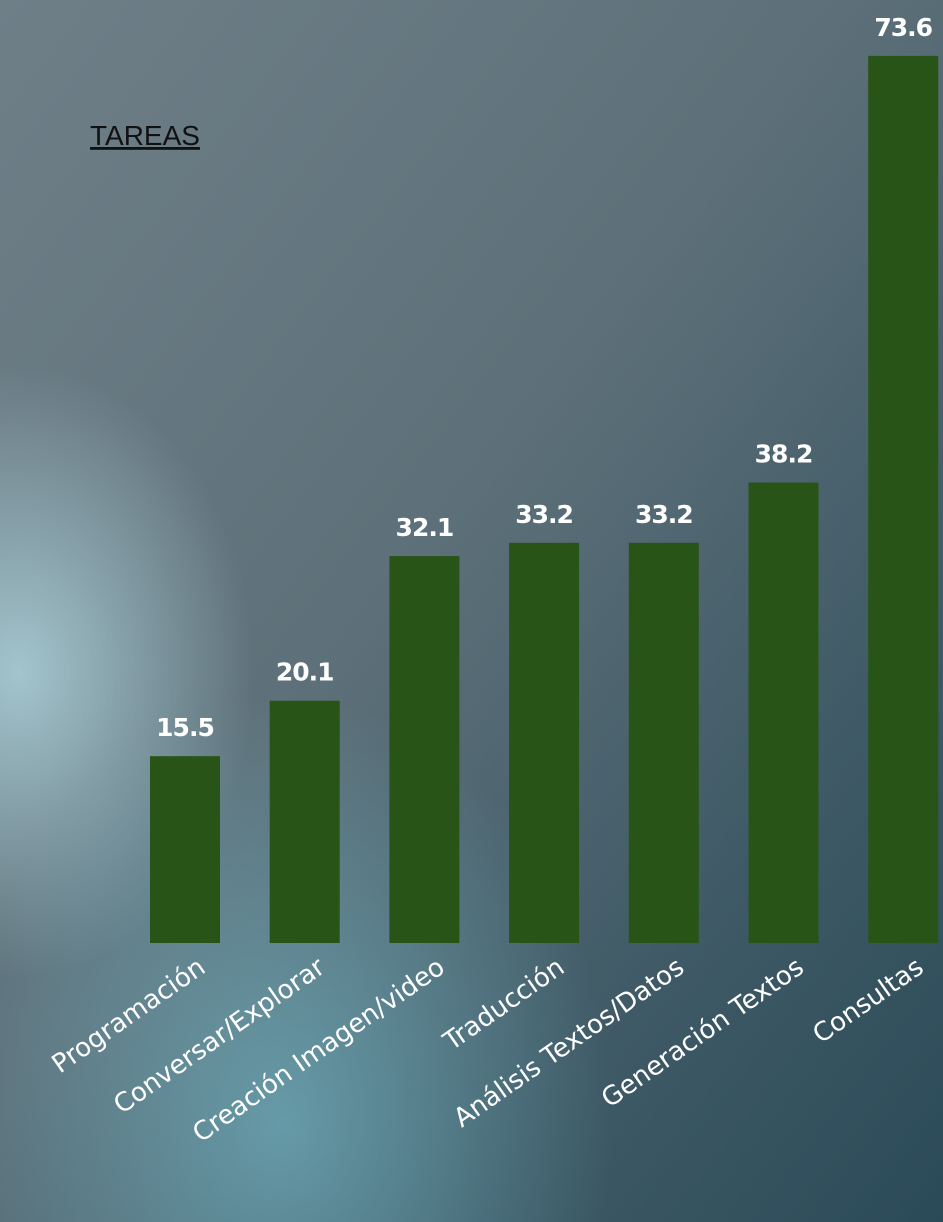 This screenshot has height=1222, width=943. I want to click on value-label: 32.1, so click(425, 527).